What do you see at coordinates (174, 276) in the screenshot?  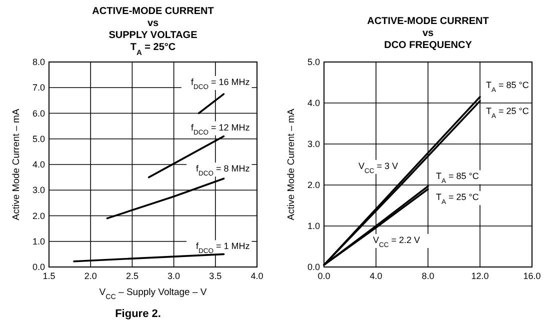 I see `x-tick-label: 3.0` at bounding box center [174, 276].